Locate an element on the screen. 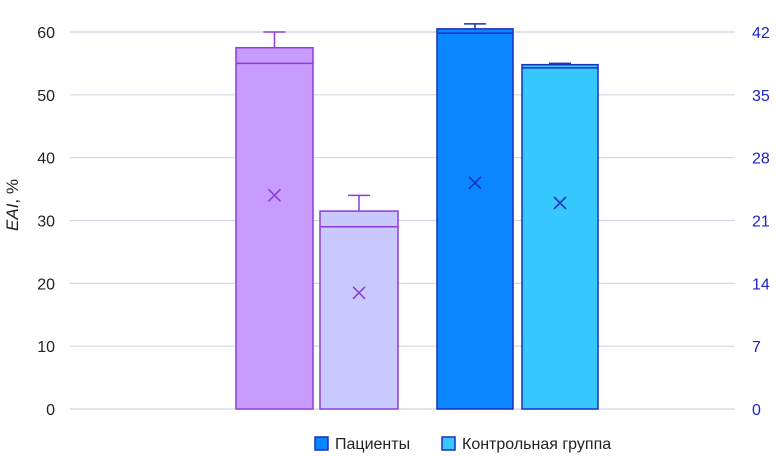 The height and width of the screenshot is (457, 777). legend: Пациенты Контрольная группа is located at coordinates (462, 444).